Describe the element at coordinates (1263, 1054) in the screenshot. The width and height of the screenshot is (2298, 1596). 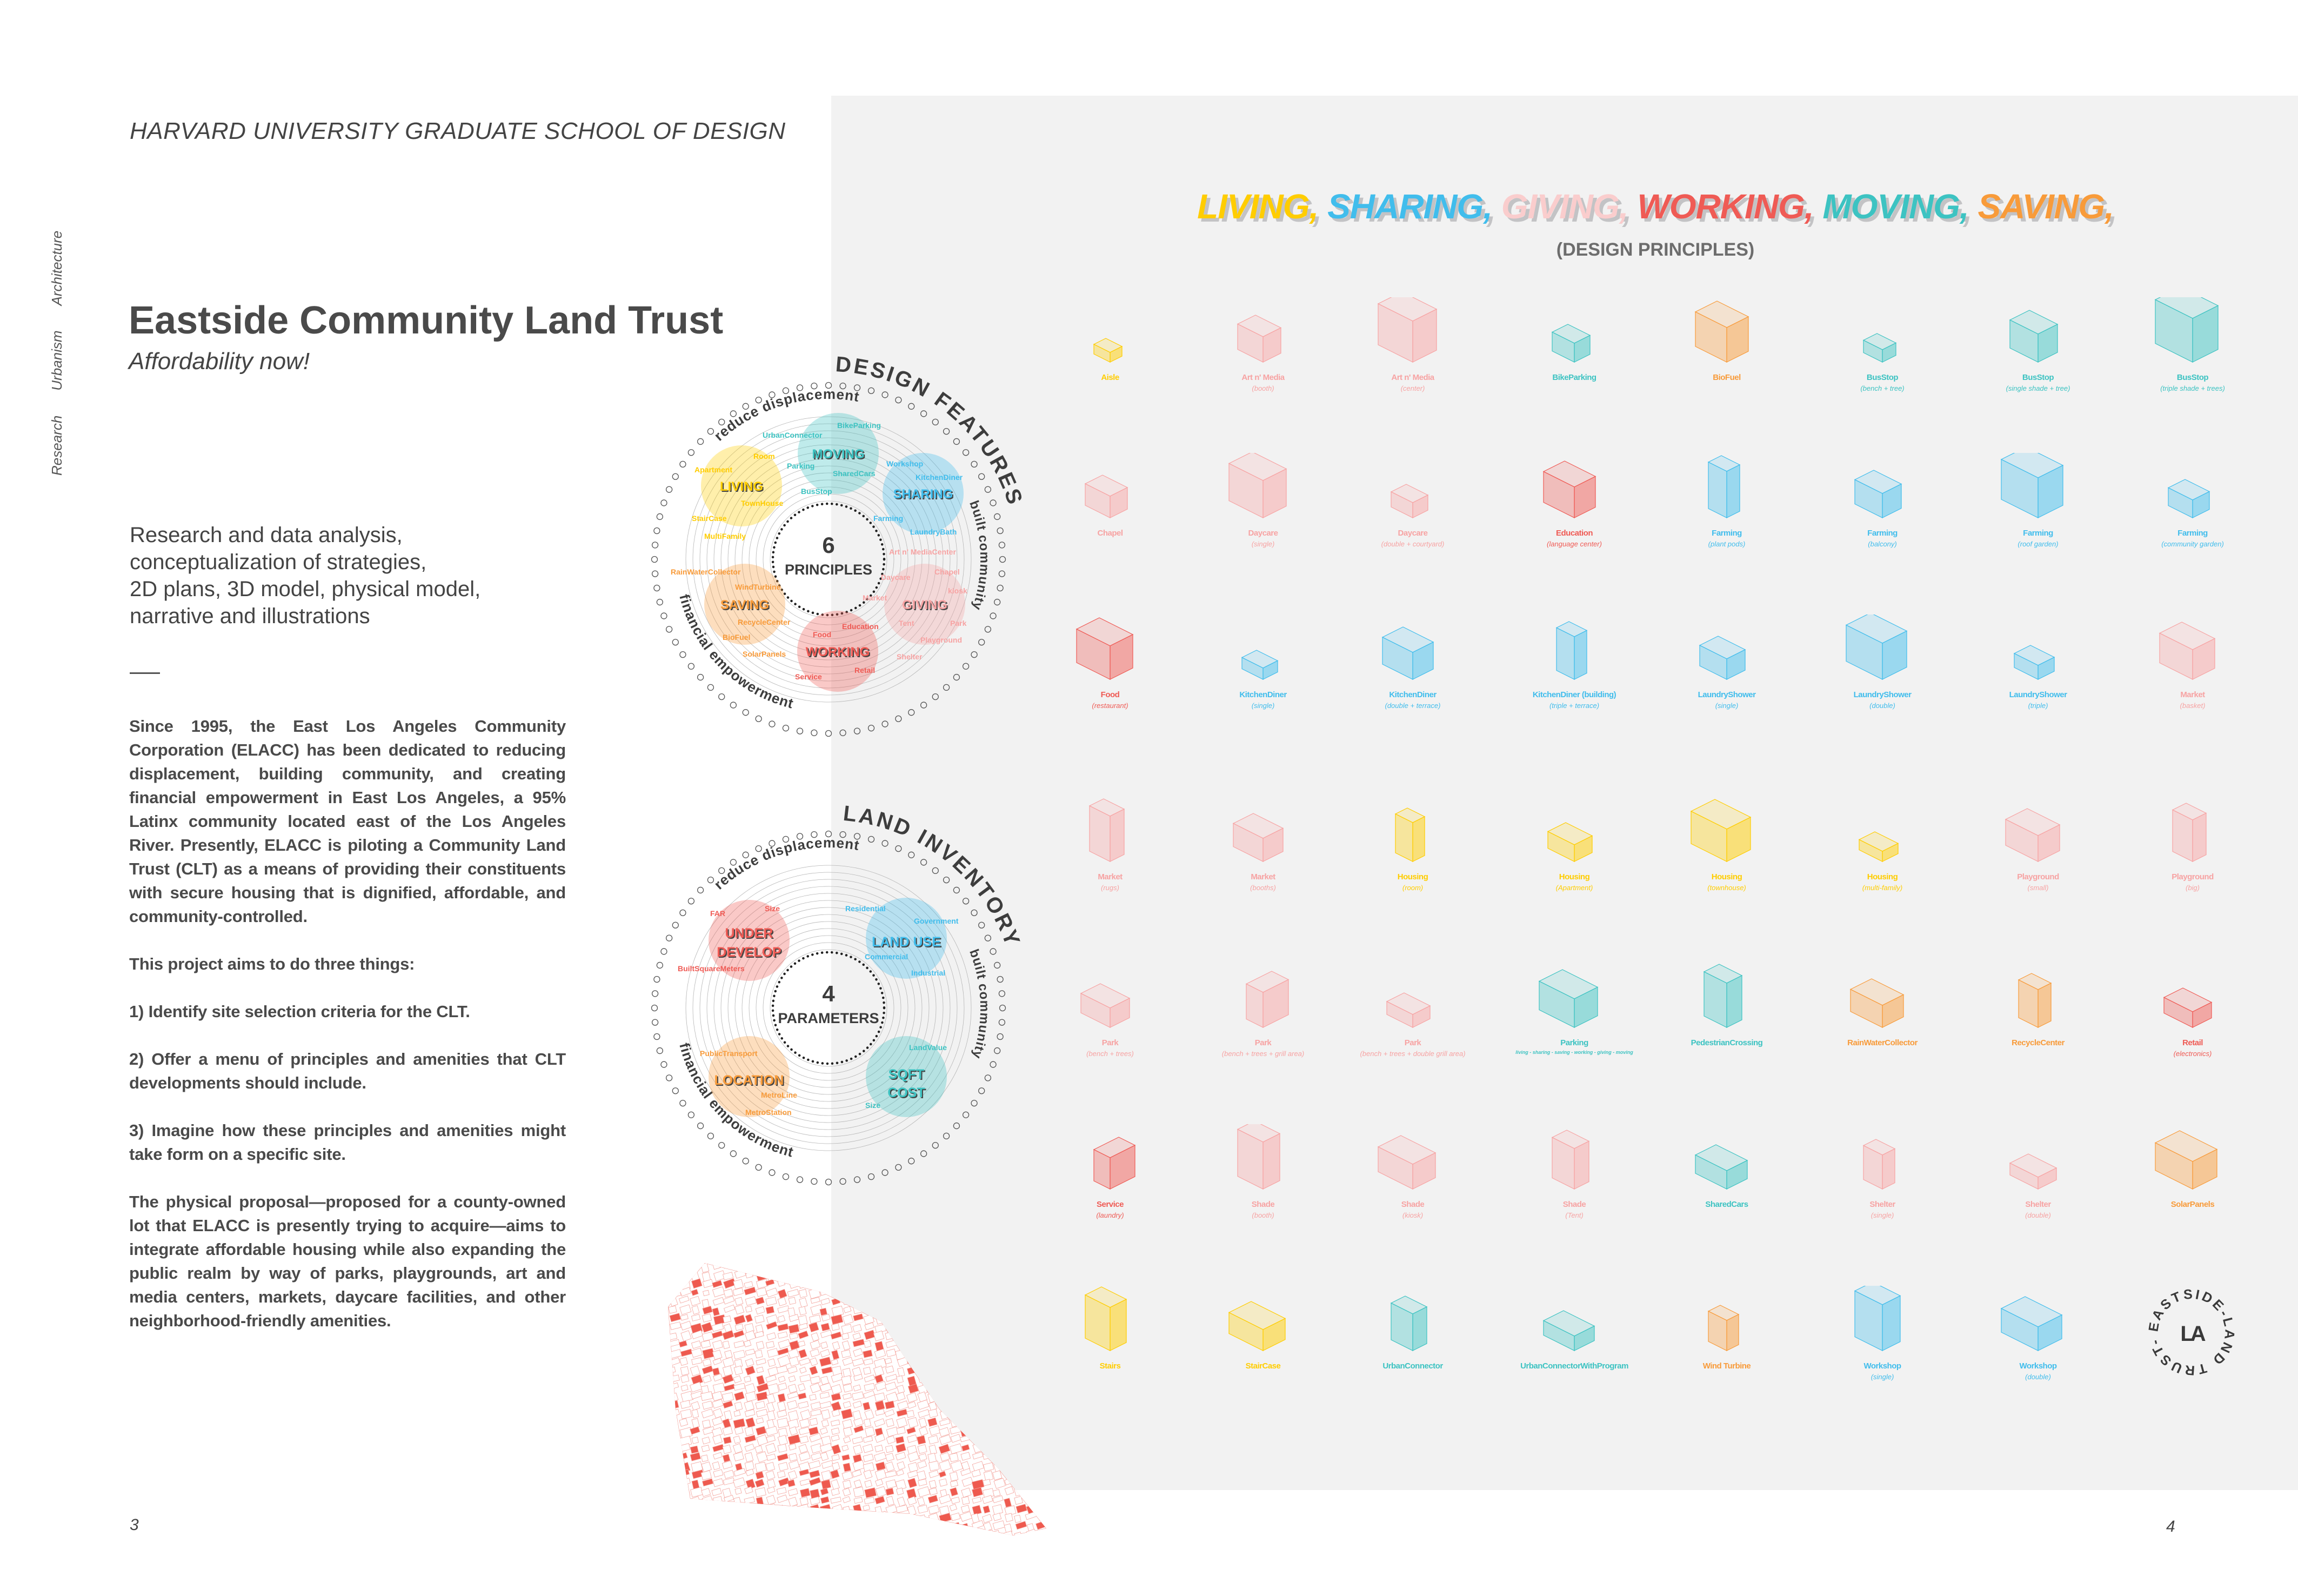
I see `feature-sublabel: (bench + trees + grill area)` at that location.